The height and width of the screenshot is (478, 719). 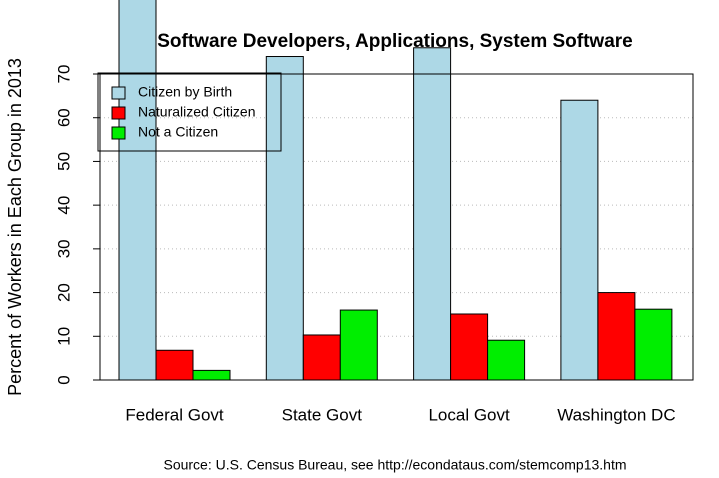 I want to click on y-tick-label: 20, so click(x=63, y=292).